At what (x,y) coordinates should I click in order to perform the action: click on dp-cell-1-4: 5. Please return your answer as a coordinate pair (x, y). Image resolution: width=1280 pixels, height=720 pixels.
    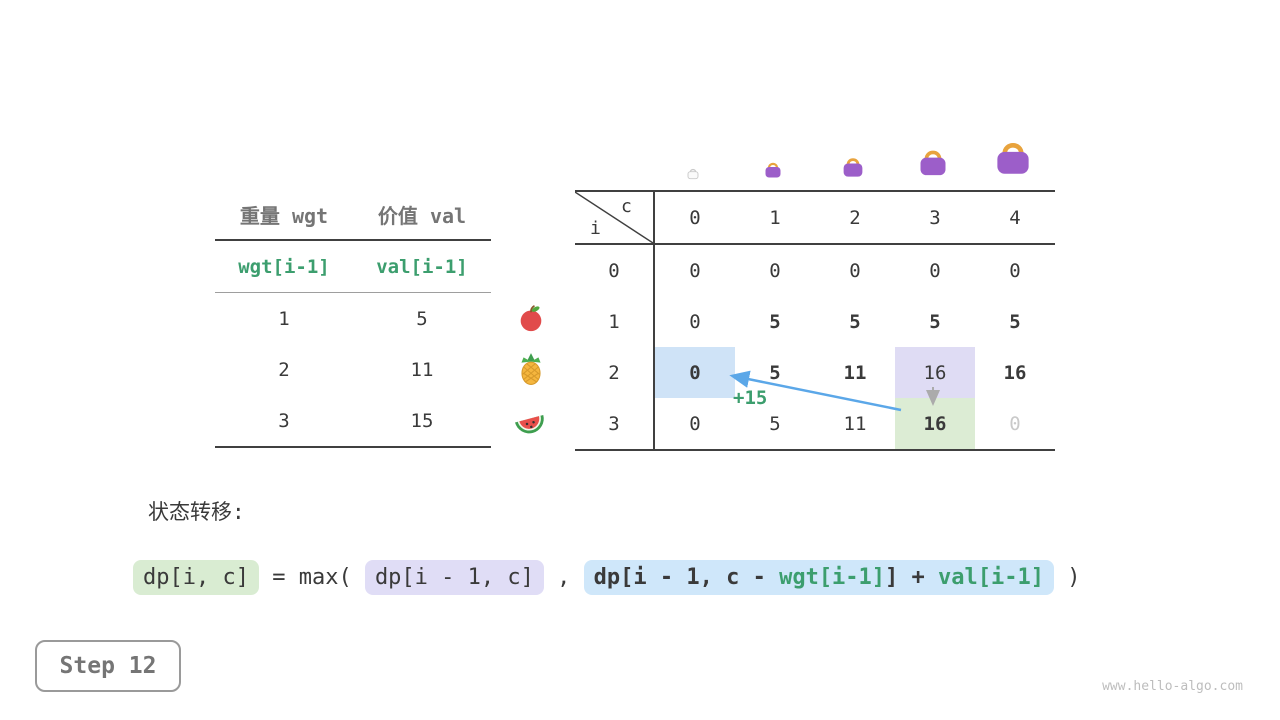
    Looking at the image, I should click on (1015, 321).